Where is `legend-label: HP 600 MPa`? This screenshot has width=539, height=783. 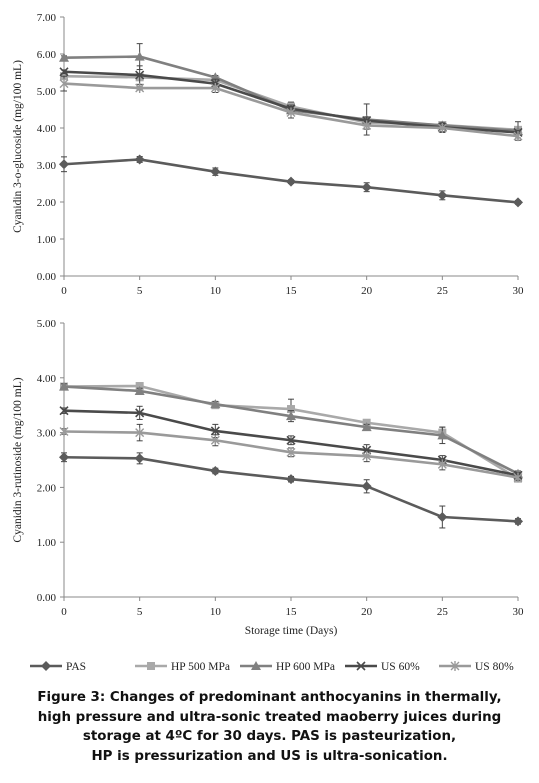
legend-label: HP 600 MPa is located at coordinates (305, 667).